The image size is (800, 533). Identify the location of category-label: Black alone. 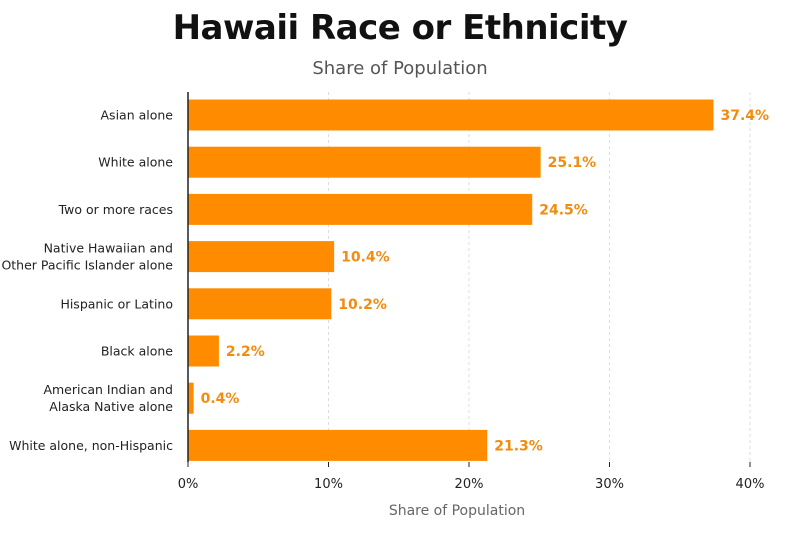
(137, 351).